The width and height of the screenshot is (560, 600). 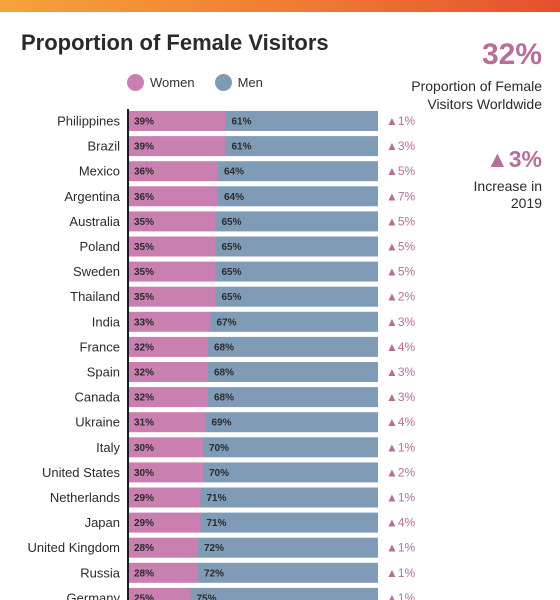 I want to click on proportion-value: 32%, so click(x=511, y=54).